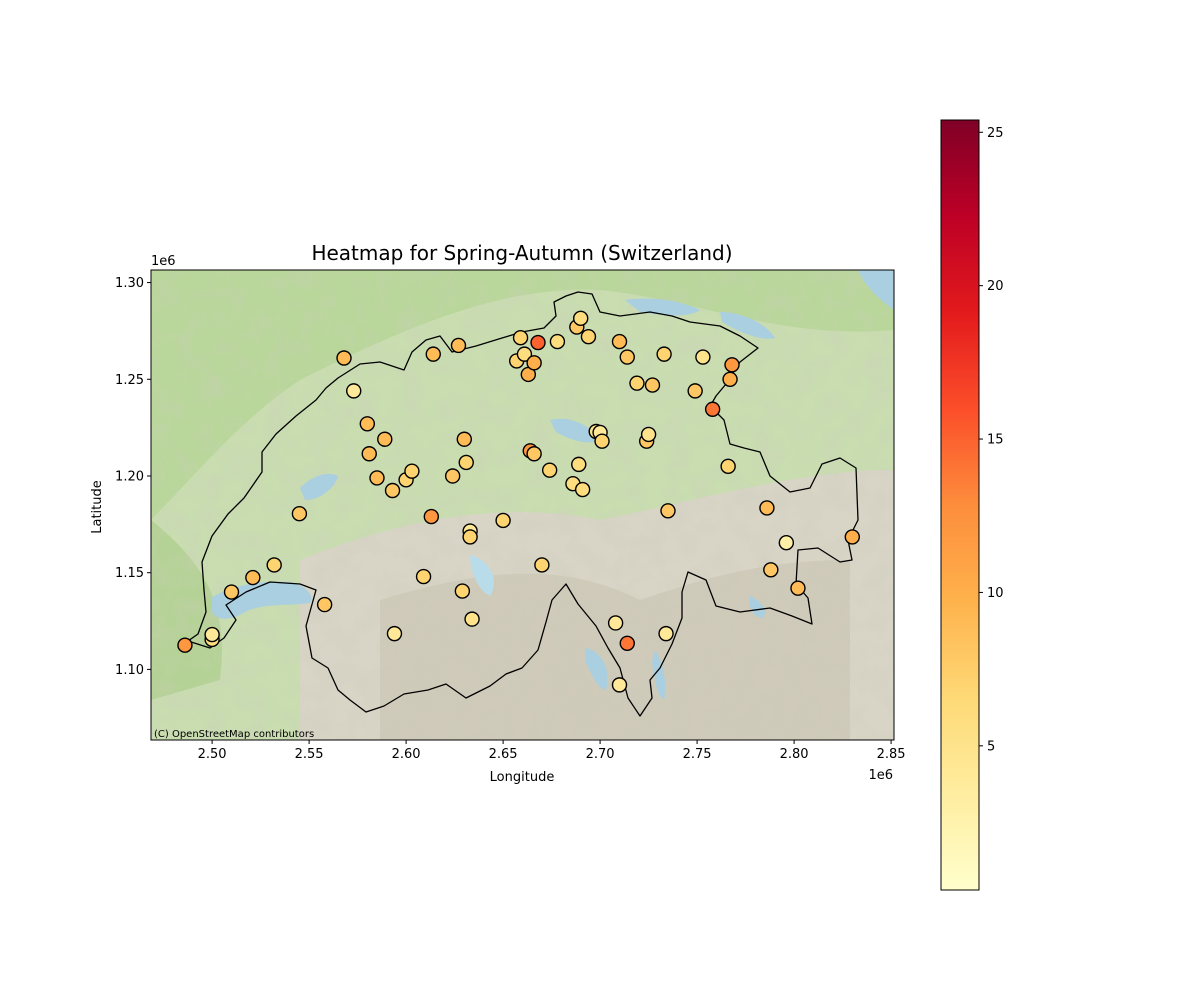  What do you see at coordinates (521, 253) in the screenshot?
I see `chart-title: Heatmap for Spring-Autumn (Switzerland)` at bounding box center [521, 253].